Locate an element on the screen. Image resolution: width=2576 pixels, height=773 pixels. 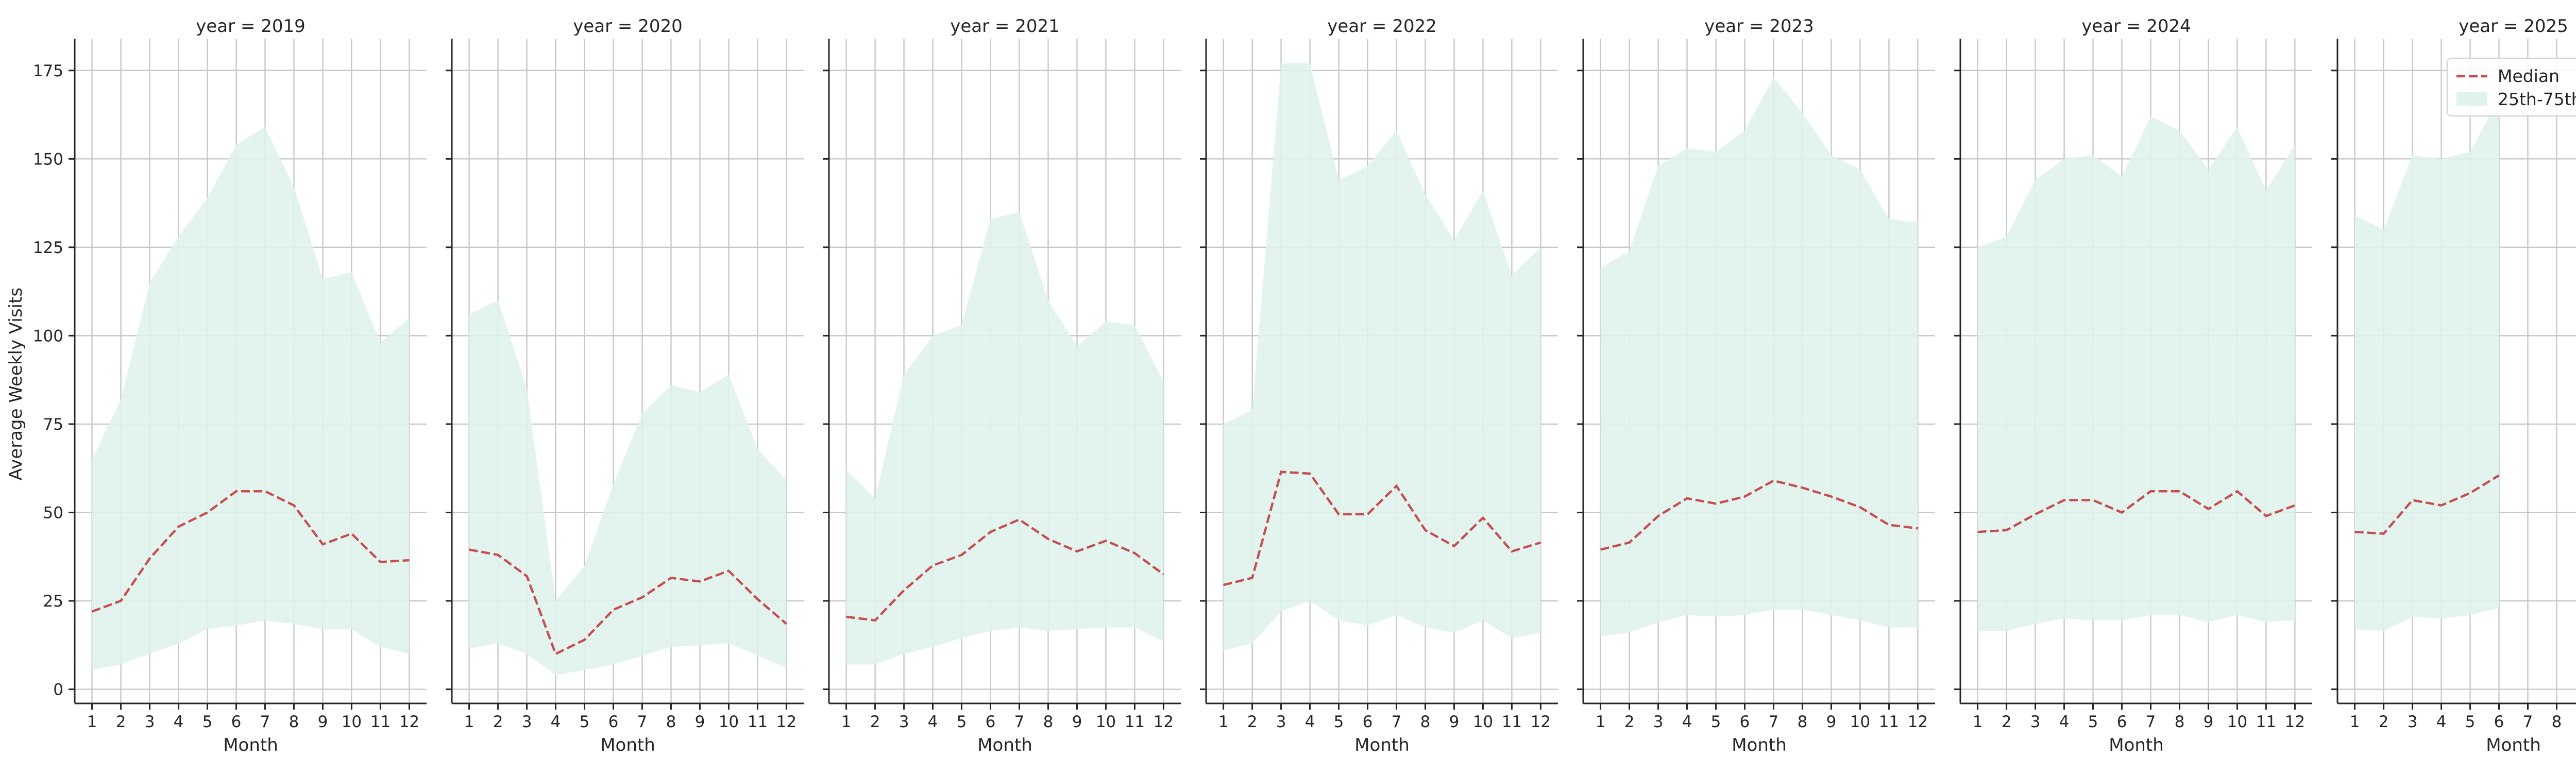
y-tick-label: 0 is located at coordinates (58, 690).